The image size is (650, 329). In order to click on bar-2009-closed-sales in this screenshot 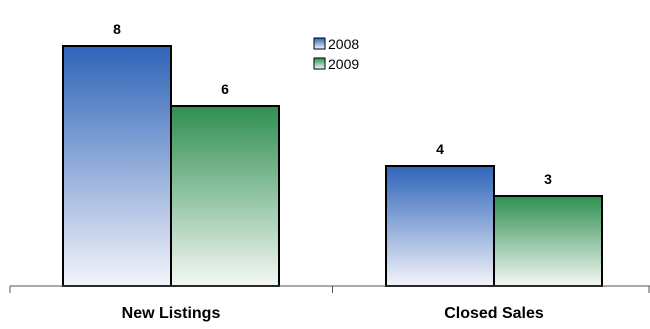, I will do `click(548, 241)`.